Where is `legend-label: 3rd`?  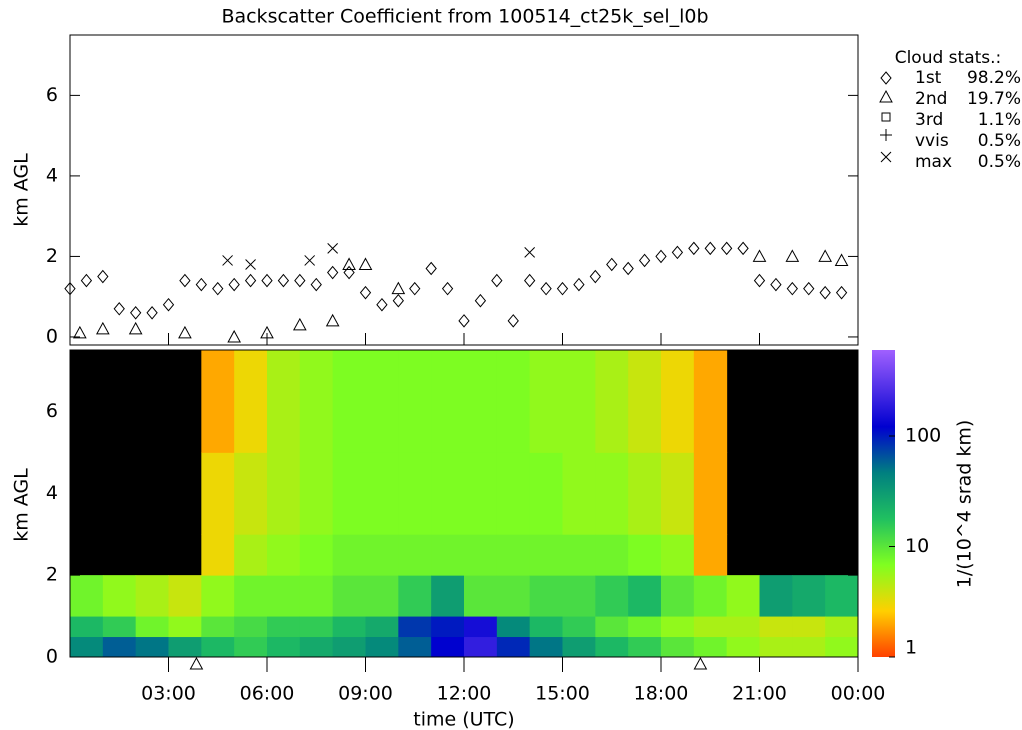
legend-label: 3rd is located at coordinates (929, 120).